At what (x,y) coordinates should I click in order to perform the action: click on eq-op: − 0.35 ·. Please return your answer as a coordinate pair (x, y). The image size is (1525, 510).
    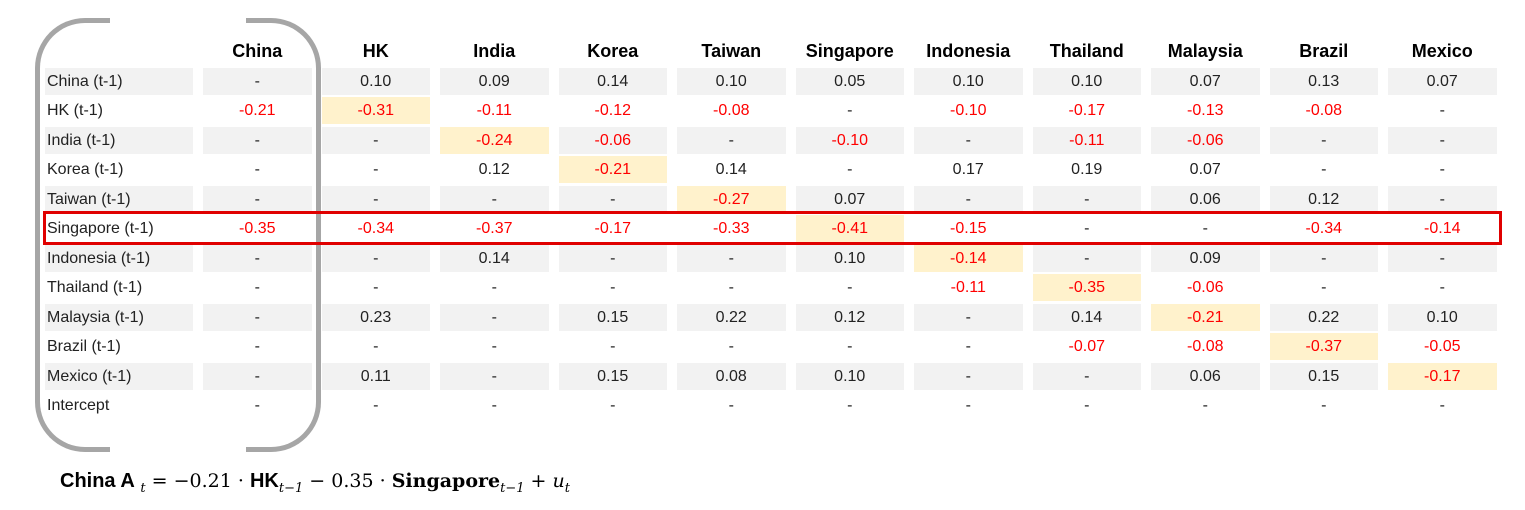
    Looking at the image, I should click on (347, 481).